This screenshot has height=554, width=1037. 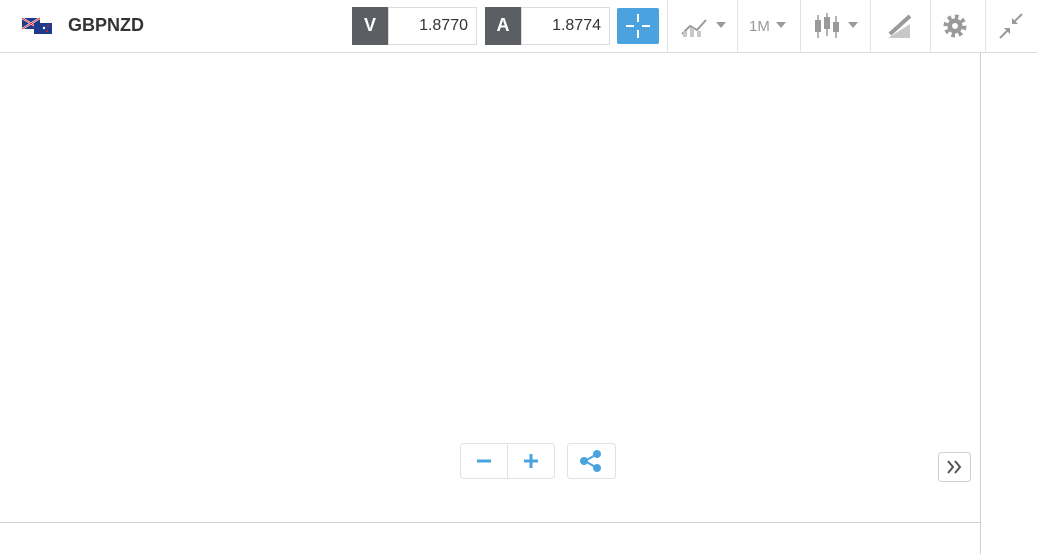 I want to click on bid-button, so click(x=370, y=26).